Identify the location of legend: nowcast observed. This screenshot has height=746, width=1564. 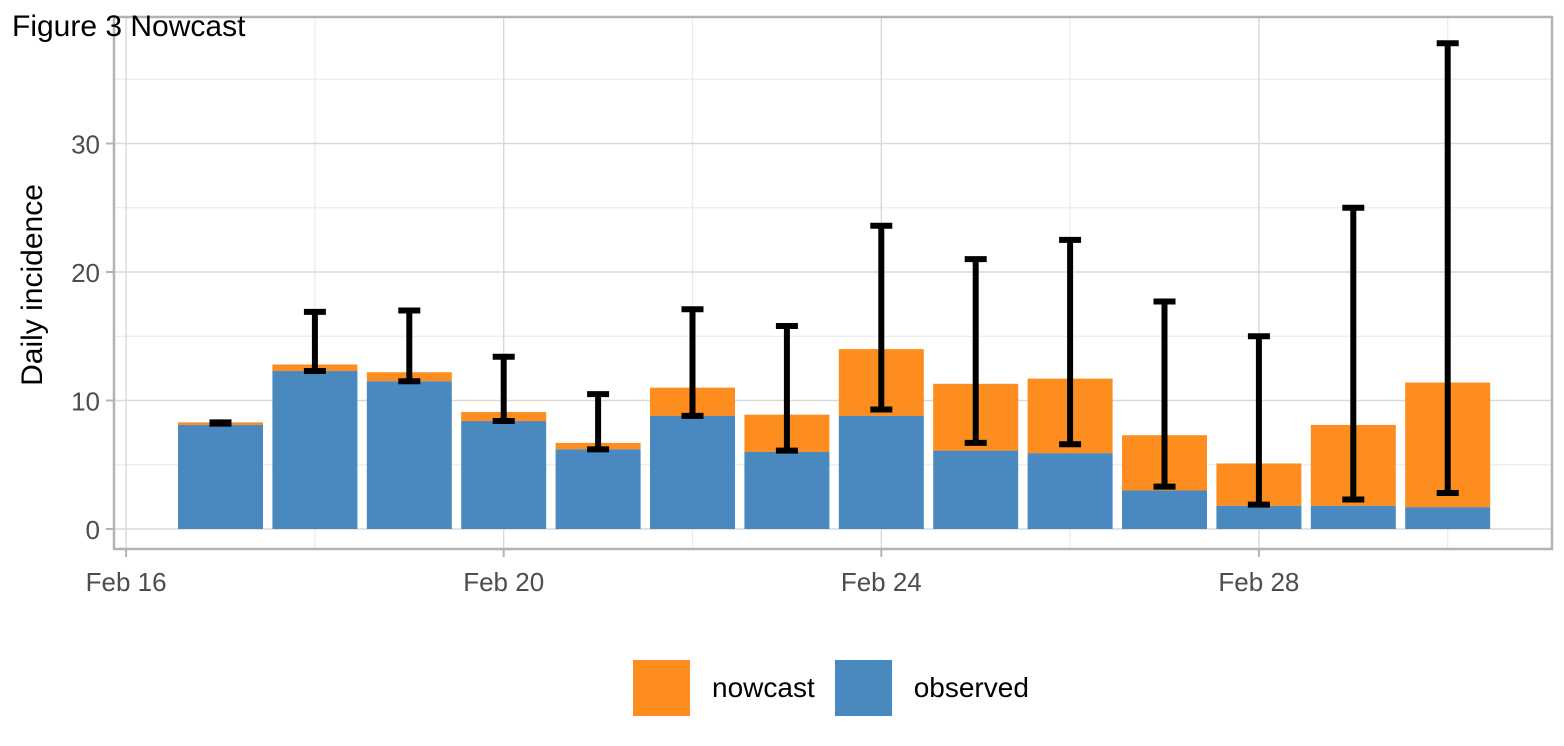
(841, 688).